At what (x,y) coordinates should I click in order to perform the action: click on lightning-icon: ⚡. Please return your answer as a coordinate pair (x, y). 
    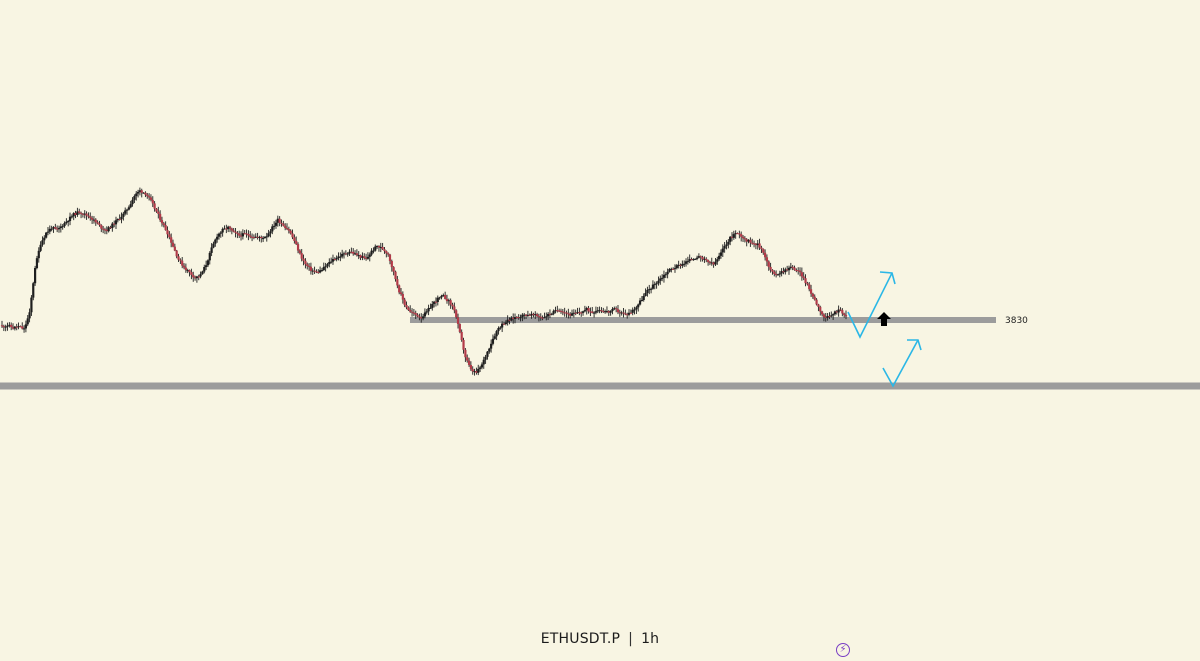
    Looking at the image, I should click on (843, 650).